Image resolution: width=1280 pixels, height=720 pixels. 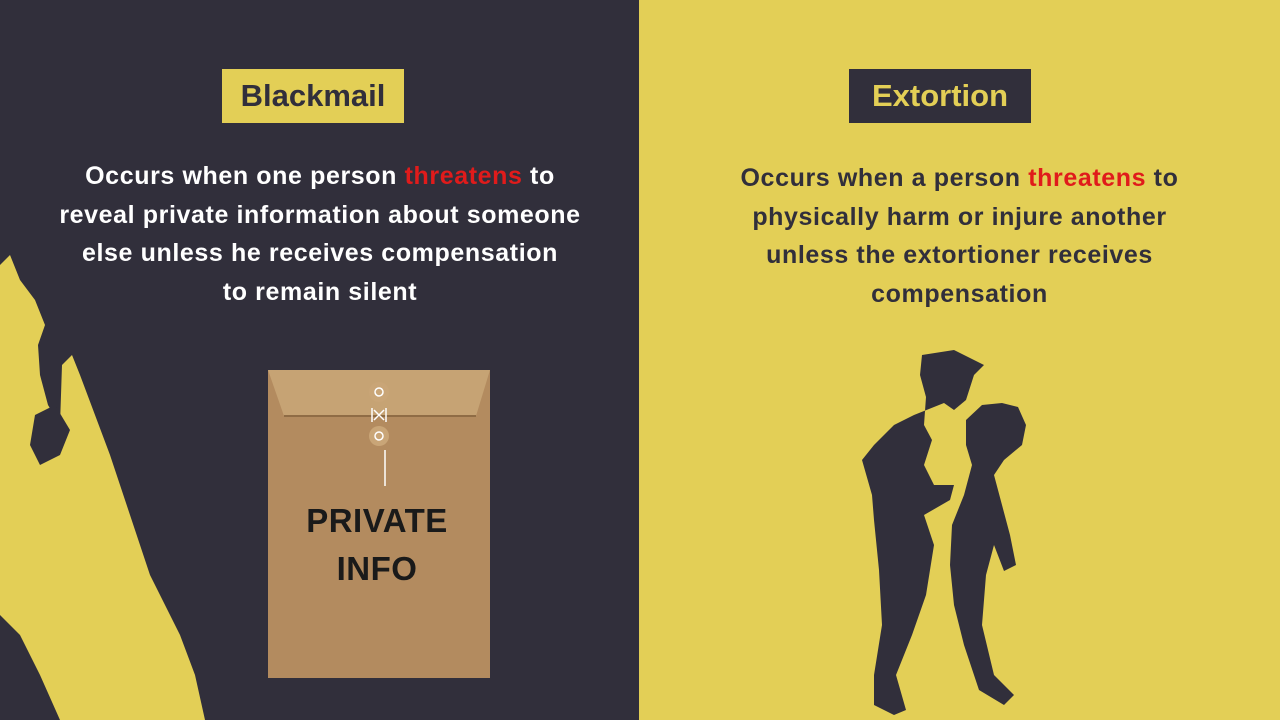 What do you see at coordinates (959, 294) in the screenshot?
I see `extortion-desc-line-4: compensation` at bounding box center [959, 294].